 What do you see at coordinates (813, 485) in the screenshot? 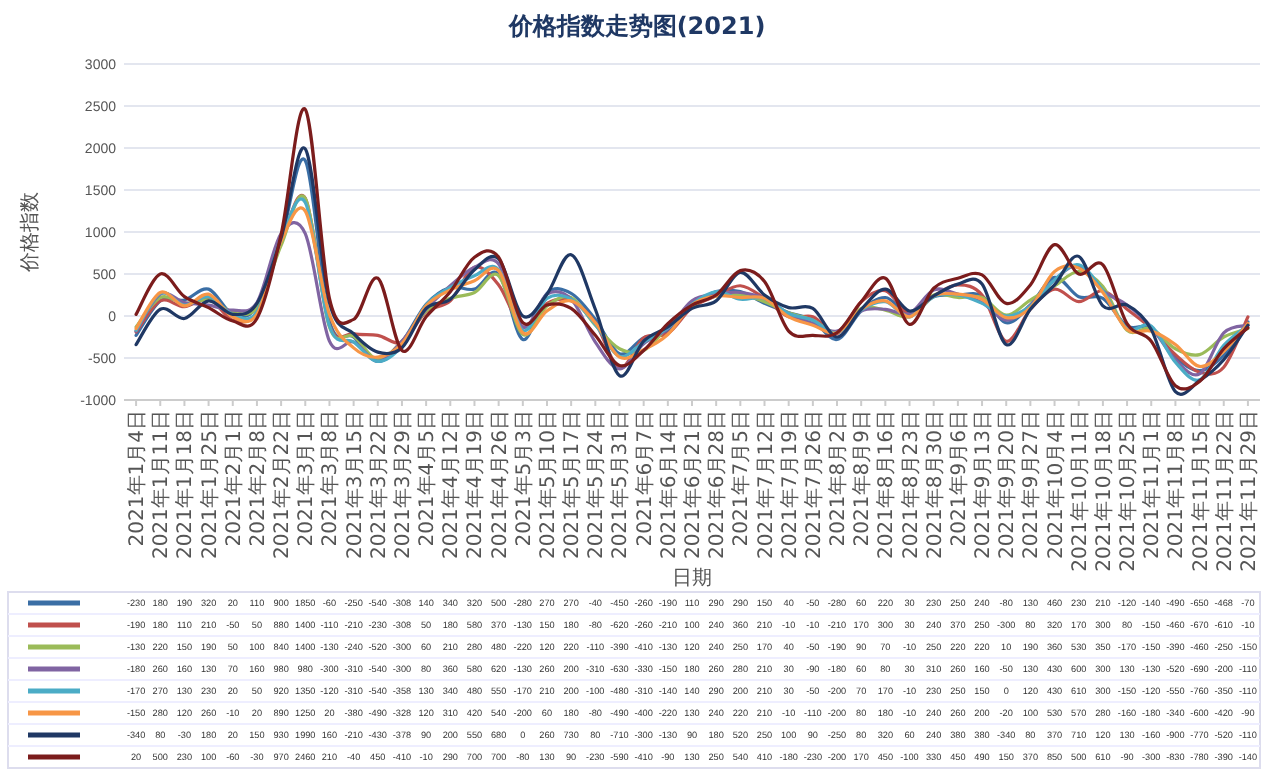
I see `x-tick-label: 2021年7月26日` at bounding box center [813, 485].